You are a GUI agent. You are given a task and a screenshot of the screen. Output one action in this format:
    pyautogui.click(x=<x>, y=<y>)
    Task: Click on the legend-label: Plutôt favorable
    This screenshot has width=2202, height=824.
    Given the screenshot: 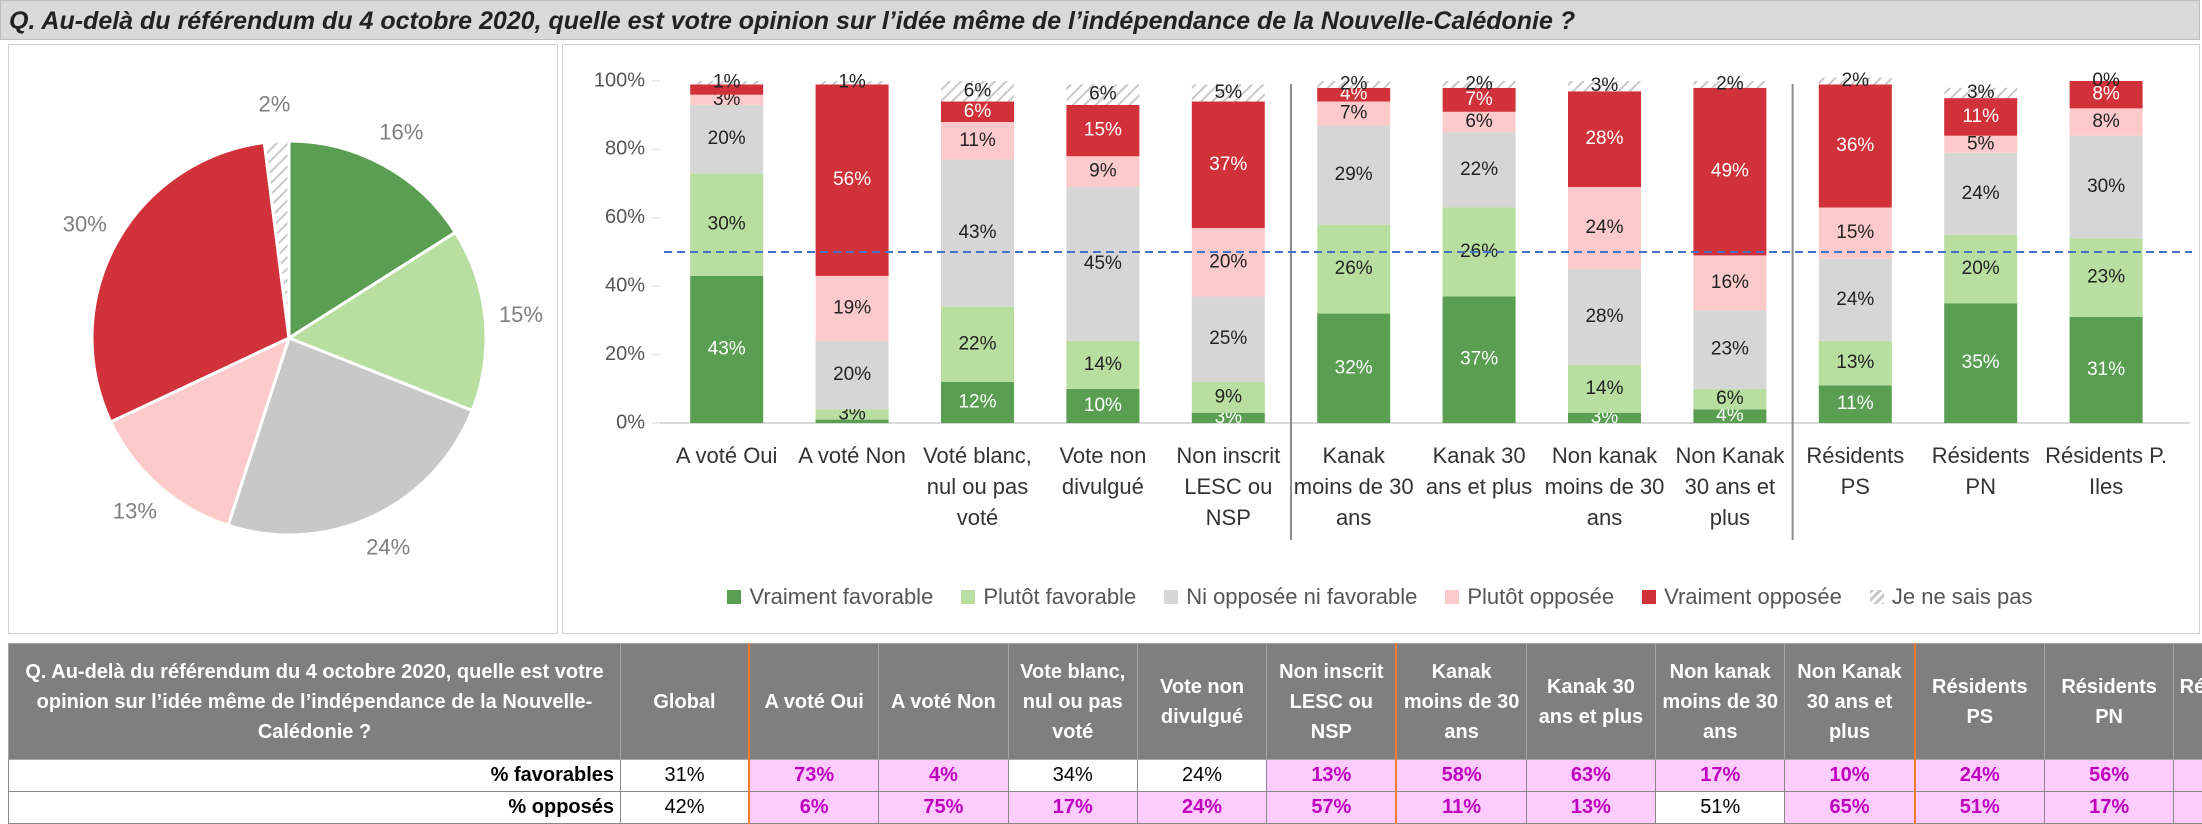 What is the action you would take?
    pyautogui.click(x=1059, y=597)
    